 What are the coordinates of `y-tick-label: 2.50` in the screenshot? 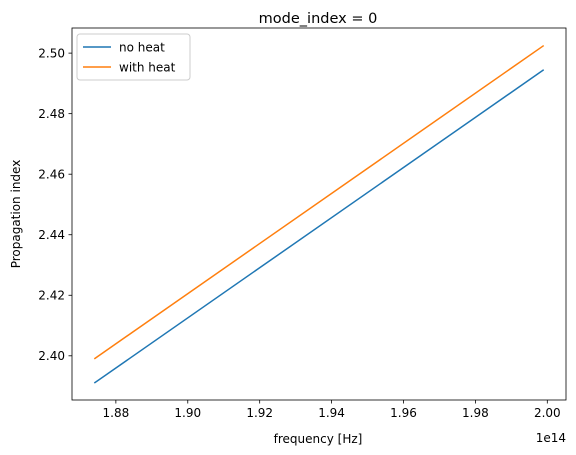 It's located at (51, 53).